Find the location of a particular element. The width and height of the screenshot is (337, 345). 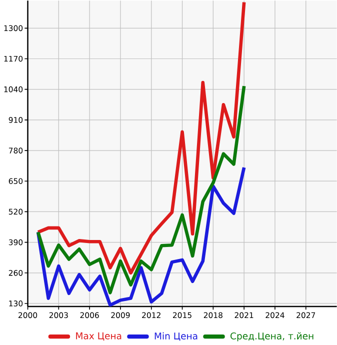

legend-label: Сред.Цена, т.йен is located at coordinates (272, 337).